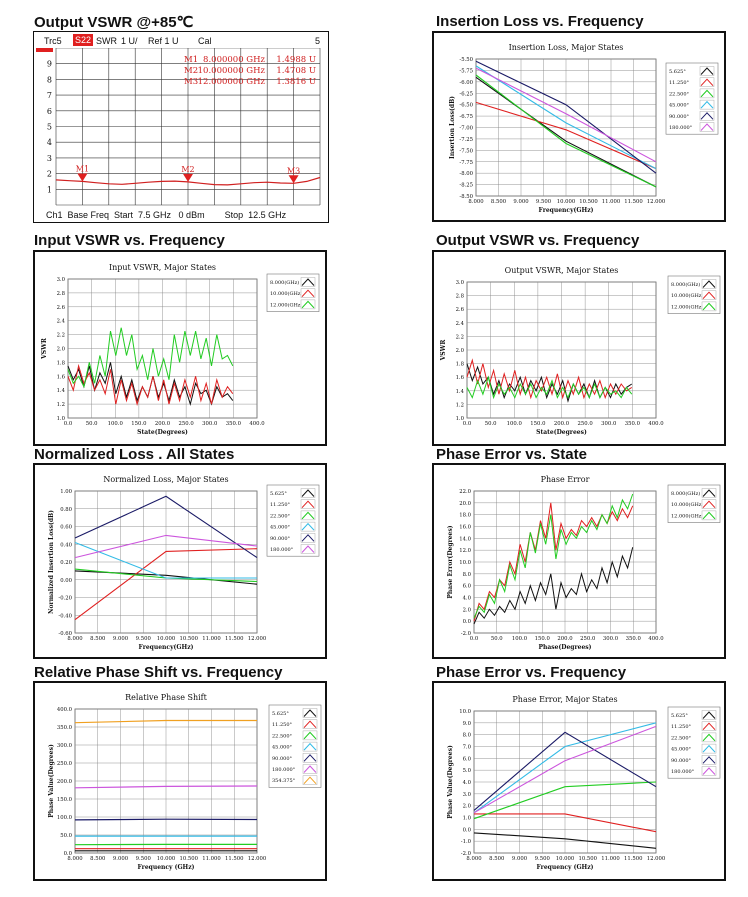 This screenshot has height=897, width=748. I want to click on ytick-label: 14.0, so click(465, 539).